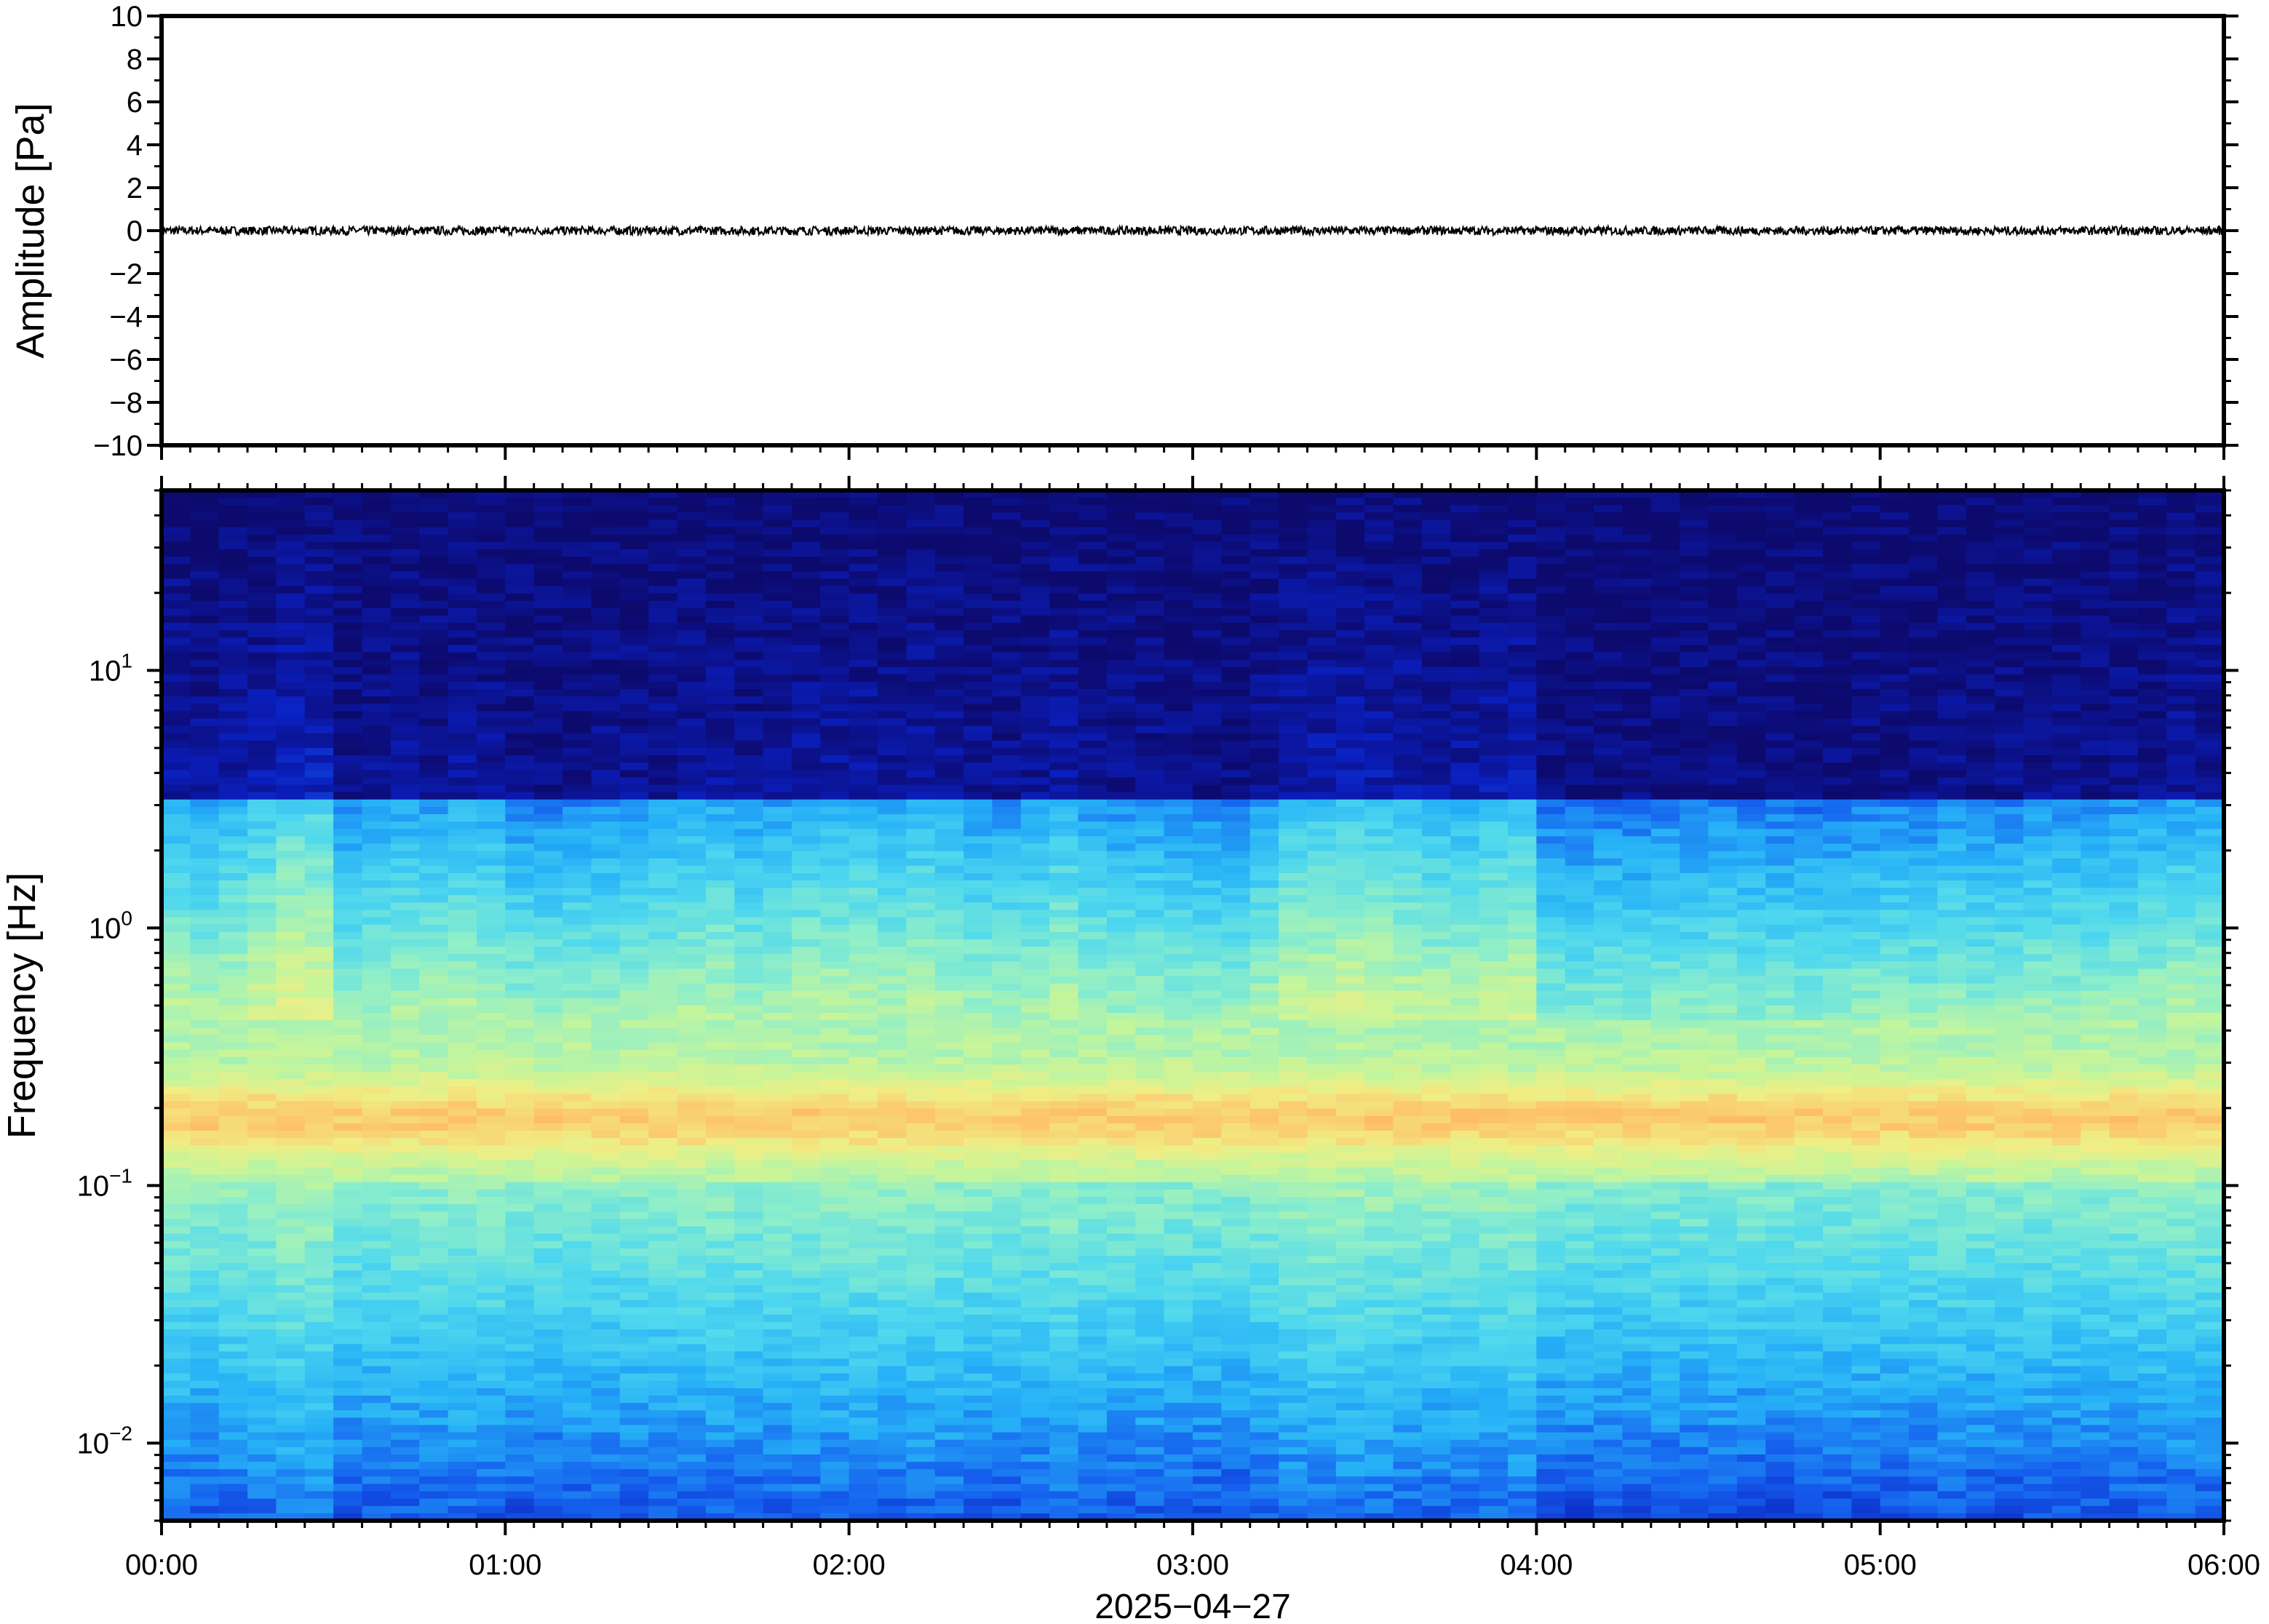 This screenshot has height=1624, width=2269. What do you see at coordinates (127, 17) in the screenshot?
I see `waveform-y-tick-label: 10` at bounding box center [127, 17].